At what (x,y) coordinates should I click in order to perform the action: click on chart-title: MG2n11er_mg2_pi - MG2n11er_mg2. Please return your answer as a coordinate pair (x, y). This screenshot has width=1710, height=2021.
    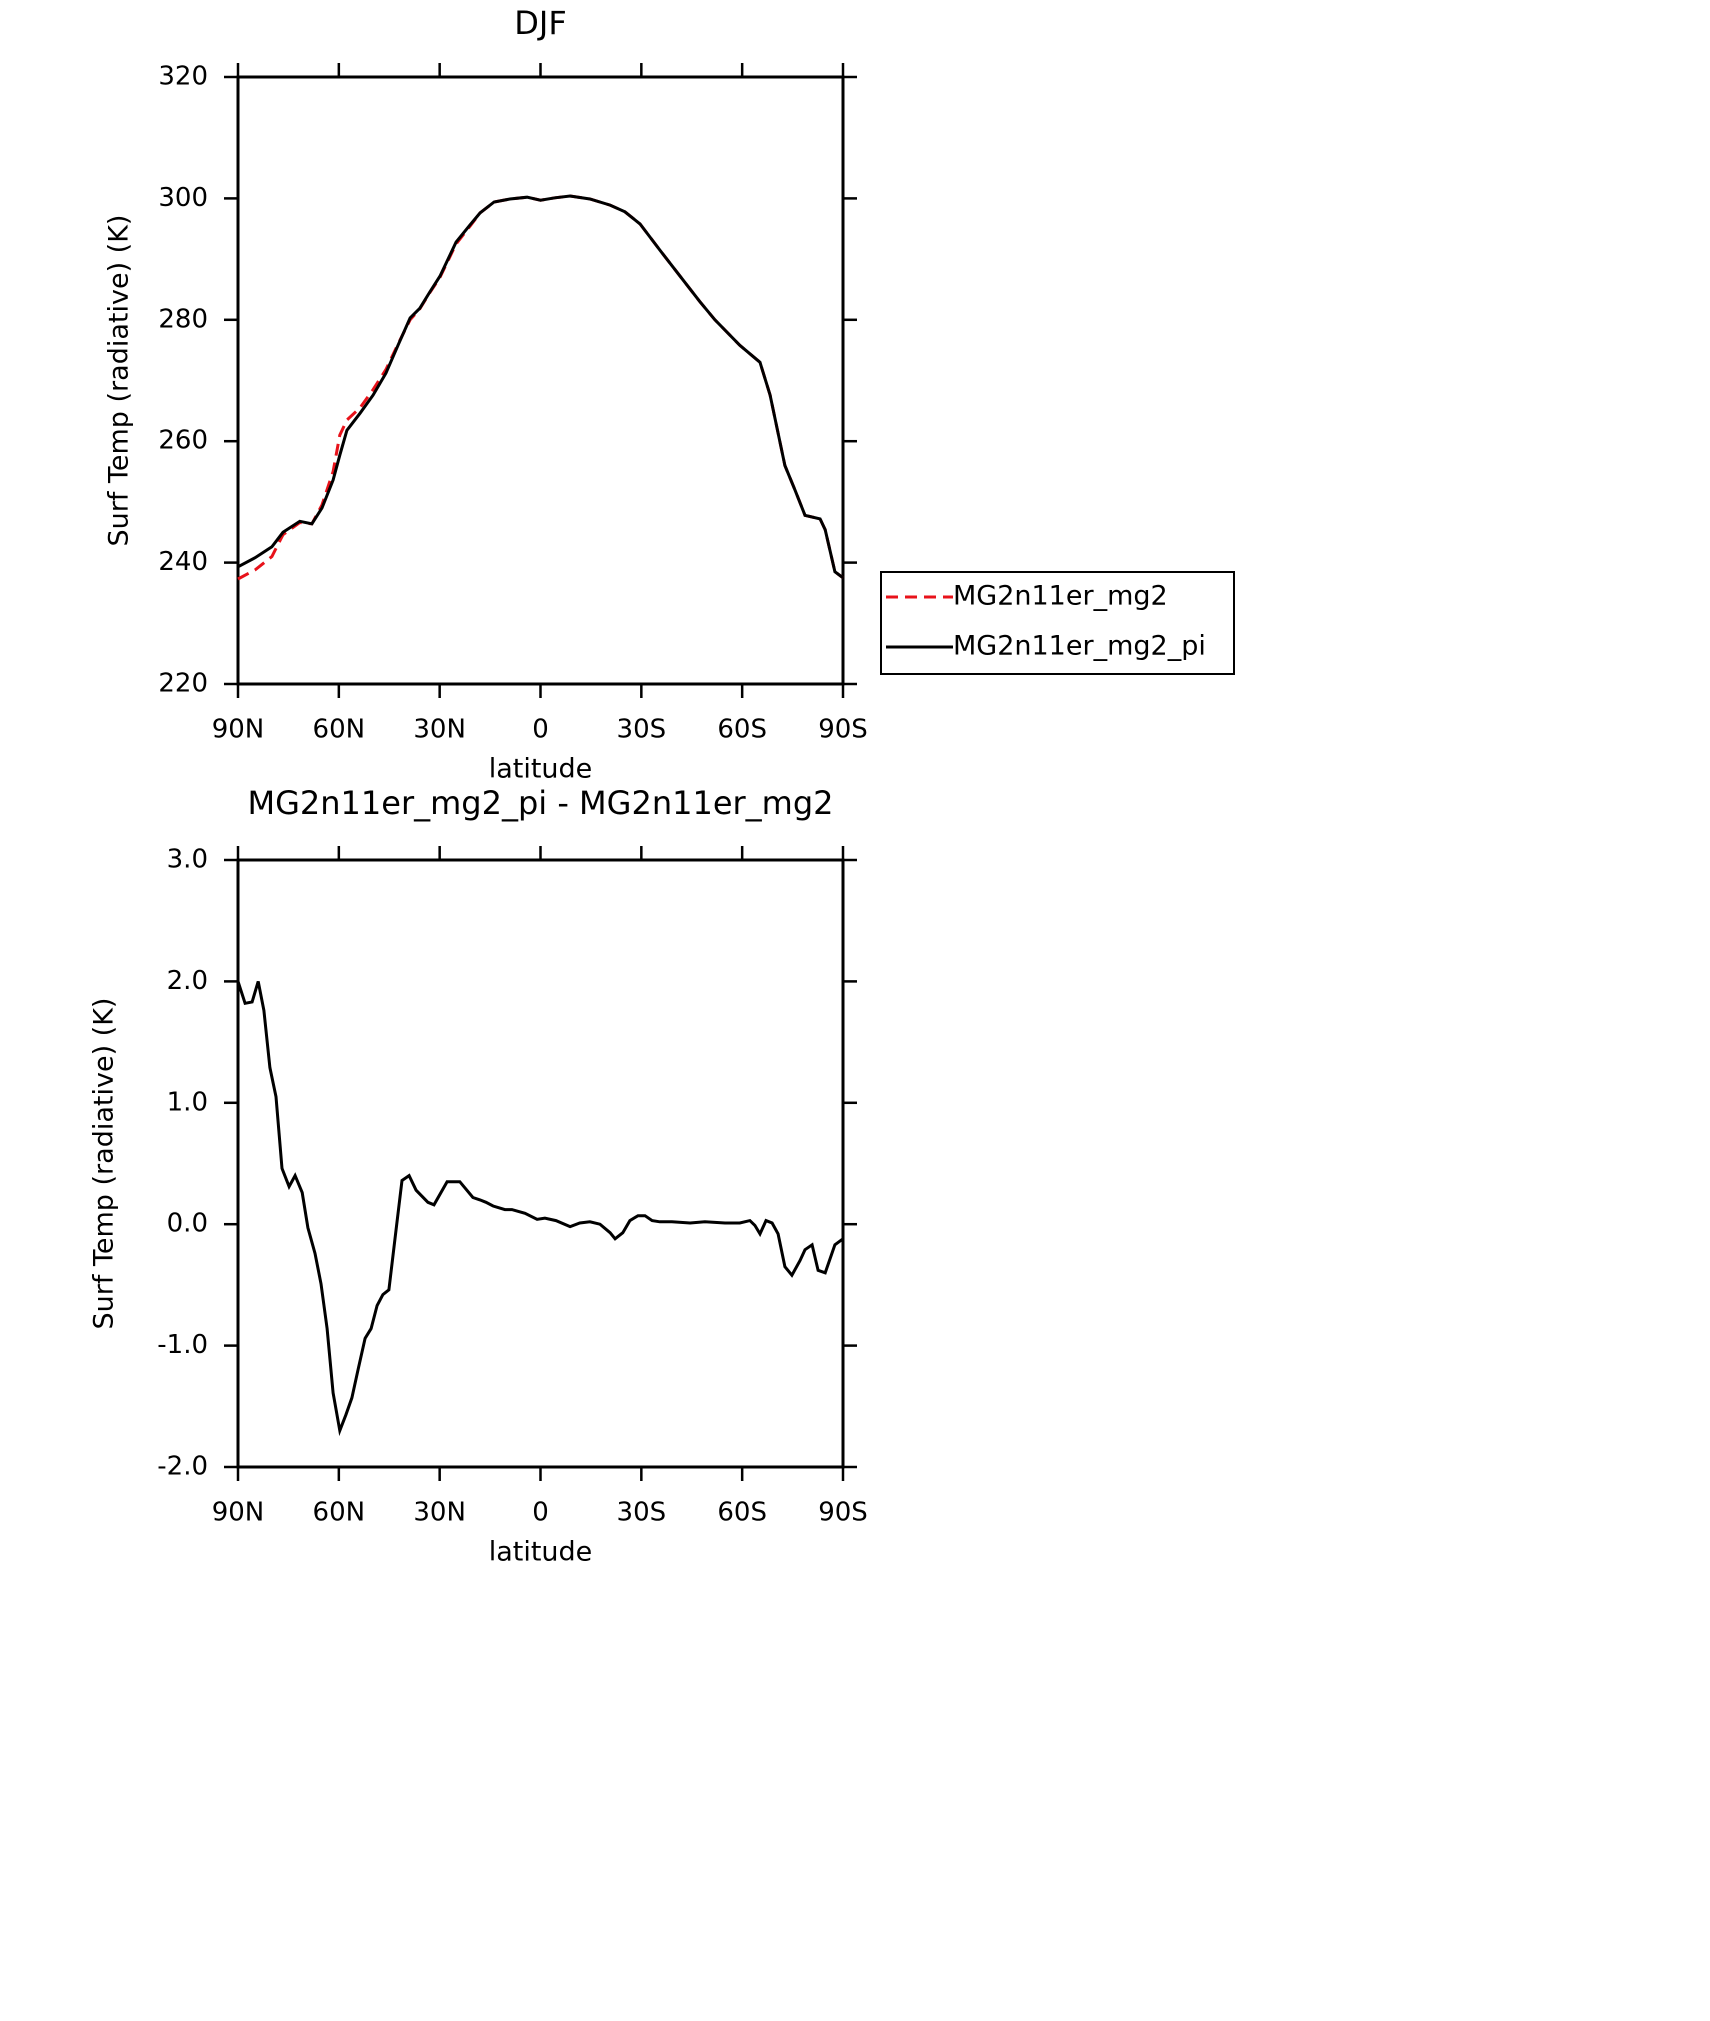
    Looking at the image, I should click on (541, 803).